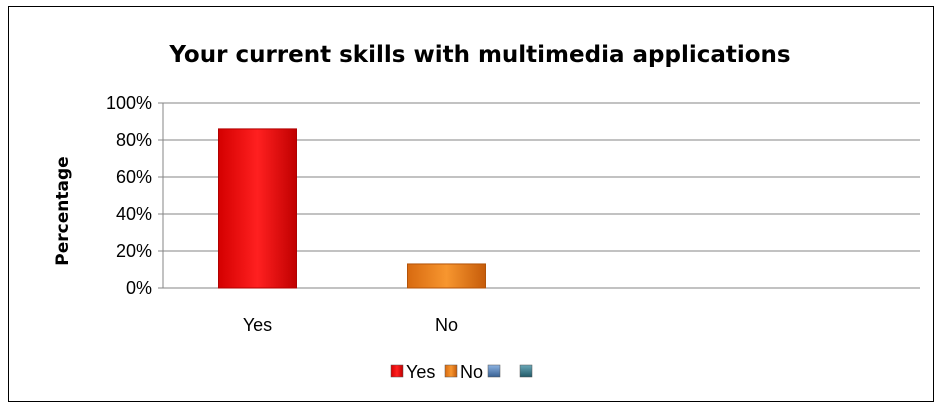  Describe the element at coordinates (134, 214) in the screenshot. I see `y-tick-label: 40%` at that location.